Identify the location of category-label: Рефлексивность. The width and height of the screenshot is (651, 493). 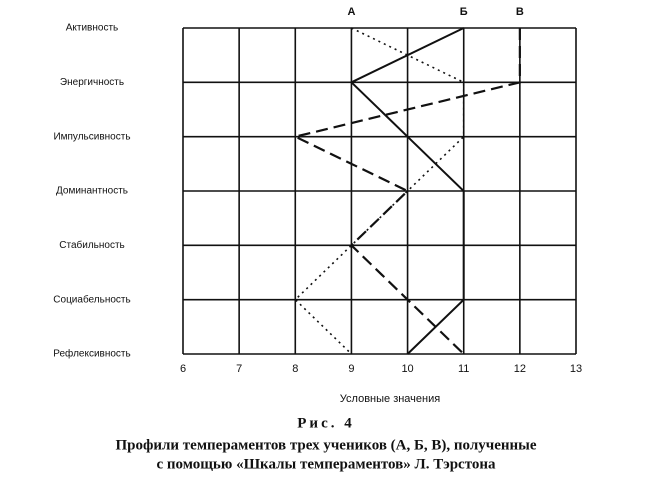
(91, 354).